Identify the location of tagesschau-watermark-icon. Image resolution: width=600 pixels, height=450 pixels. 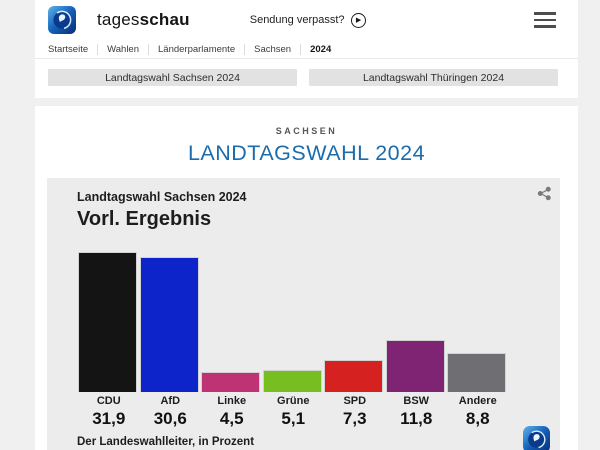
(536, 438).